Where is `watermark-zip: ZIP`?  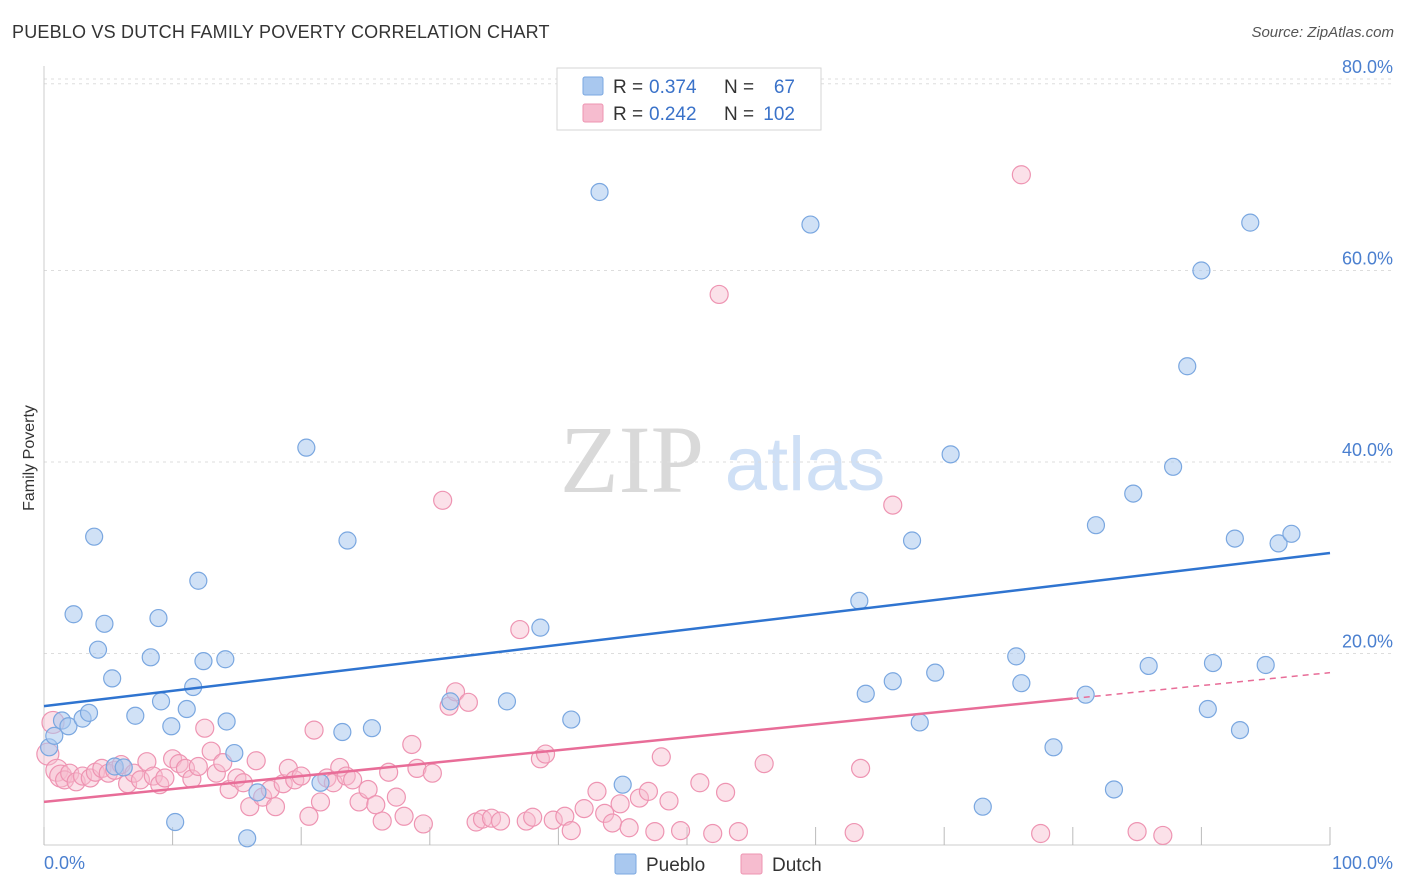 watermark-zip: ZIP is located at coordinates (632, 459).